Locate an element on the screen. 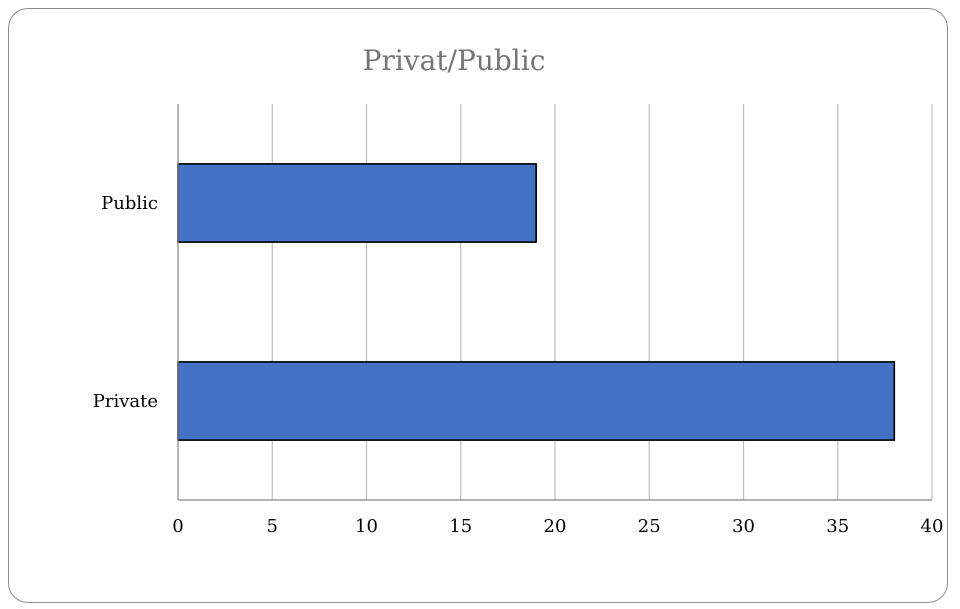 The height and width of the screenshot is (609, 960). y-category-label-public: Public is located at coordinates (129, 203).